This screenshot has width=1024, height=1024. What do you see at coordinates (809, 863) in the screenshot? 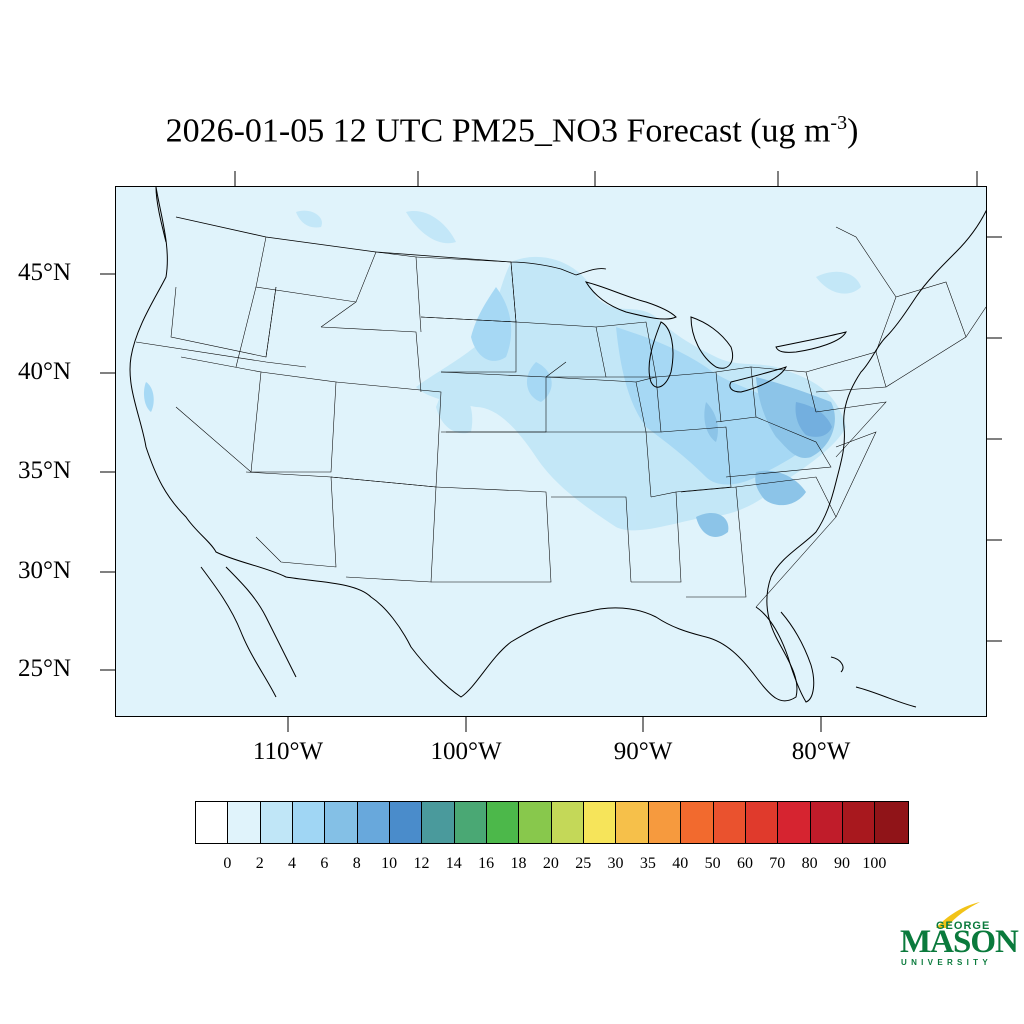
I see `colorbar-tick-label: 80` at bounding box center [809, 863].